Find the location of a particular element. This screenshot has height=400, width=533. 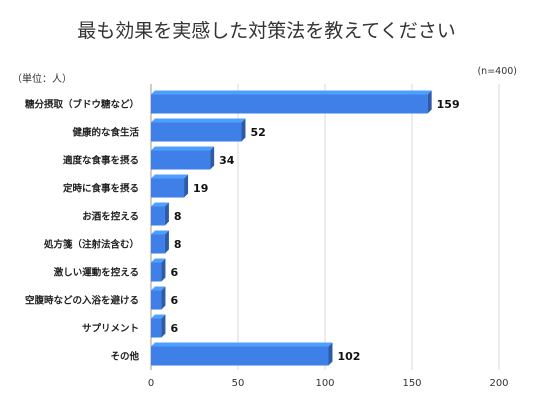

category-label: その他 is located at coordinates (124, 357).